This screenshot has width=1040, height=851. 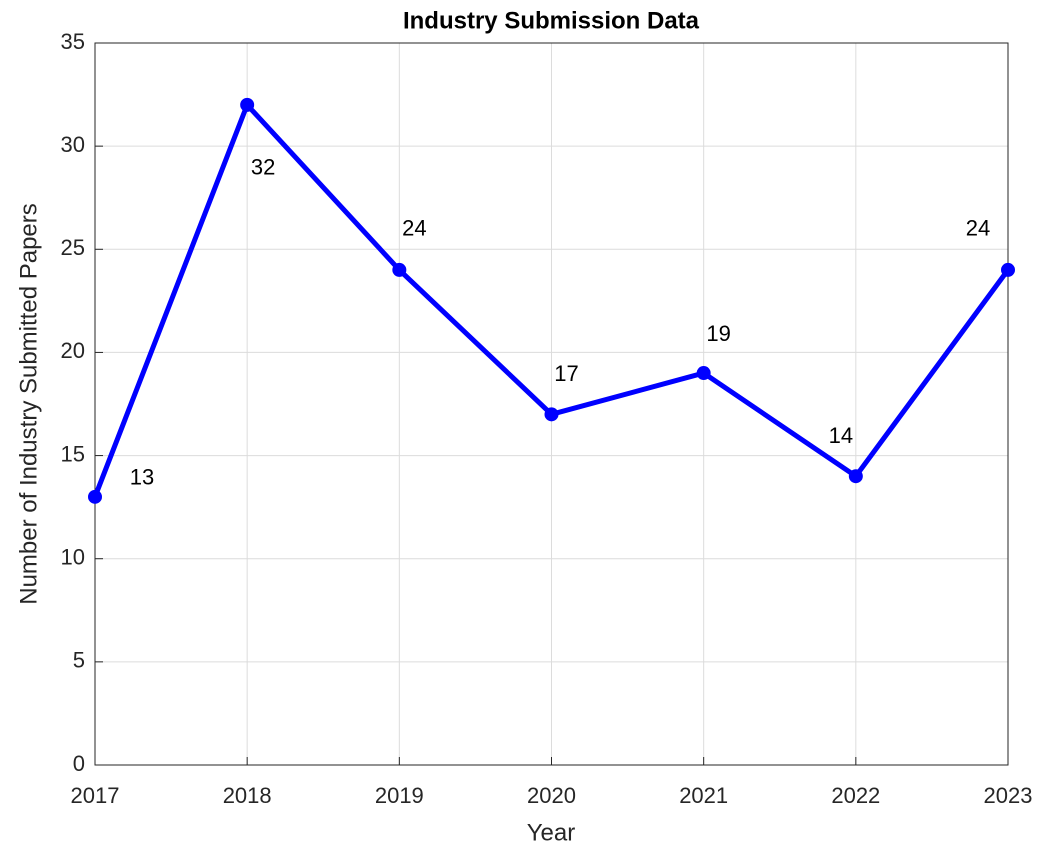 I want to click on data-label: 14, so click(x=841, y=435).